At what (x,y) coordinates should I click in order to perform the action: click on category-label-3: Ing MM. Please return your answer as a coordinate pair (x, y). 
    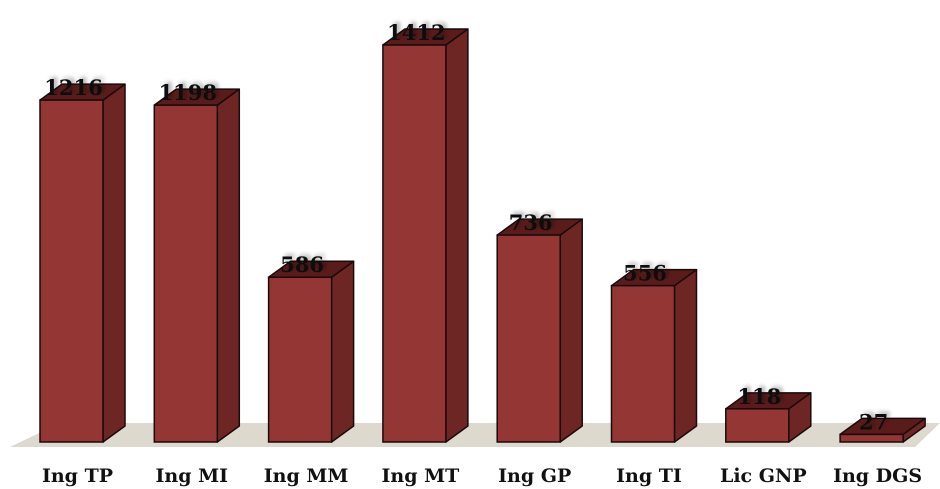
    Looking at the image, I should click on (306, 476).